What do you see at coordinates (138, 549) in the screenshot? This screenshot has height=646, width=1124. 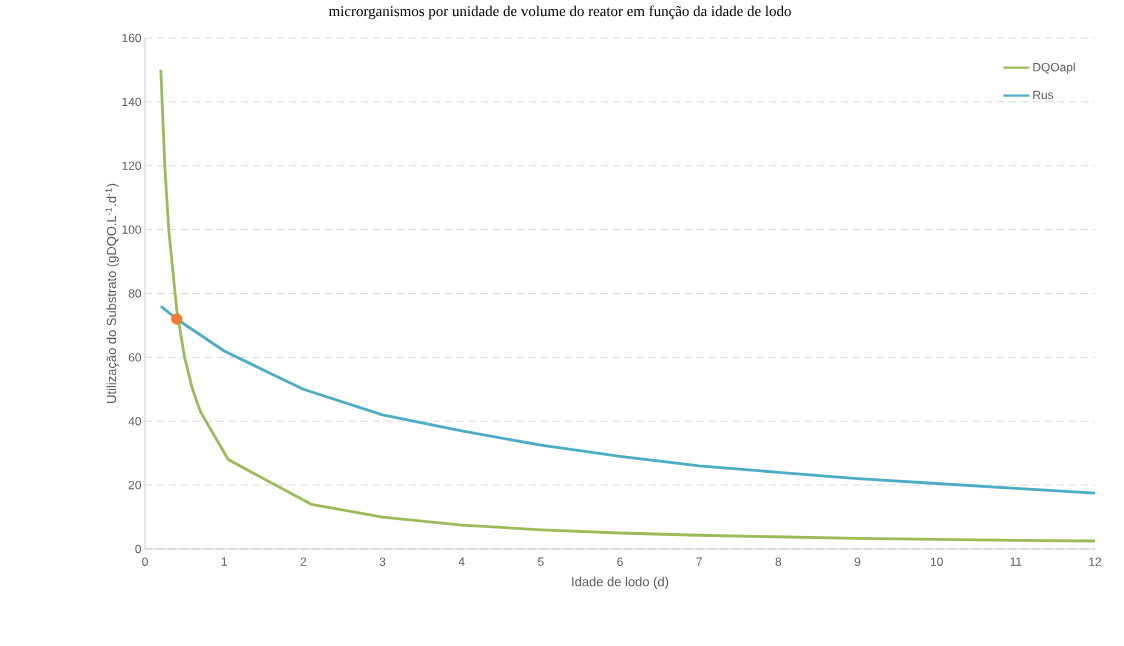 I see `y-tick-label: 0` at bounding box center [138, 549].